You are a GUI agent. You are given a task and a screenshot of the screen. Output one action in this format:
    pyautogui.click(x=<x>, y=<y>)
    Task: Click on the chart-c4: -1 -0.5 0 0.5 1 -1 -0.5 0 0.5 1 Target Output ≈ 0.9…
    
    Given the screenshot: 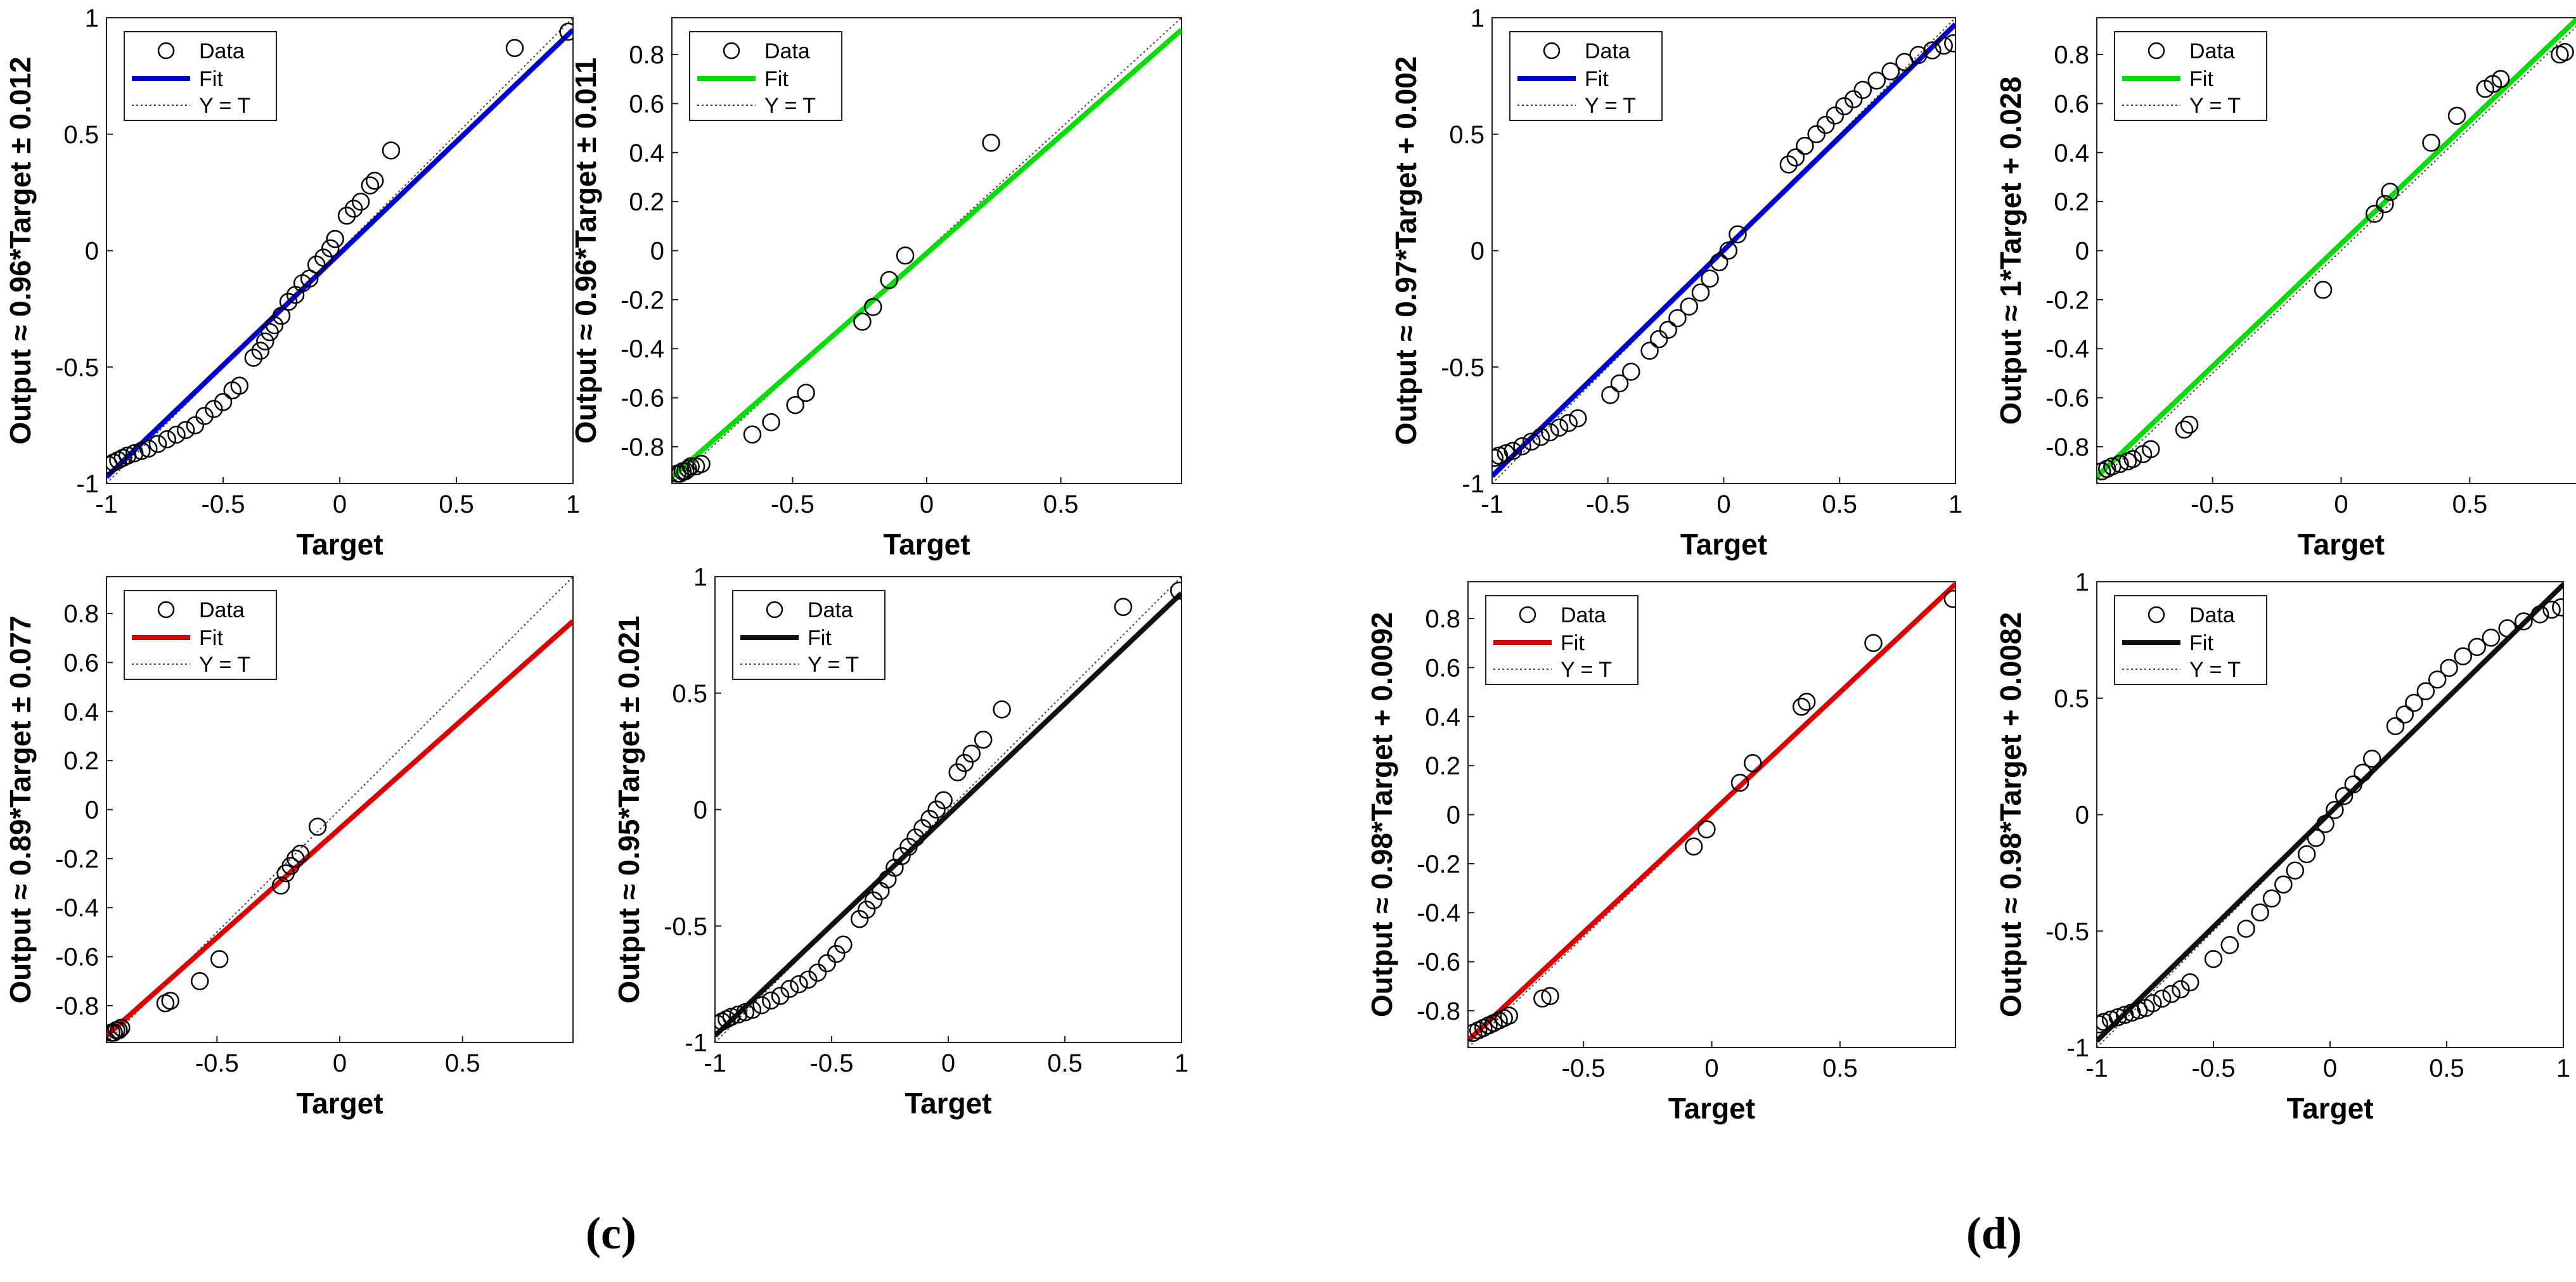 What is the action you would take?
    pyautogui.click(x=900, y=841)
    